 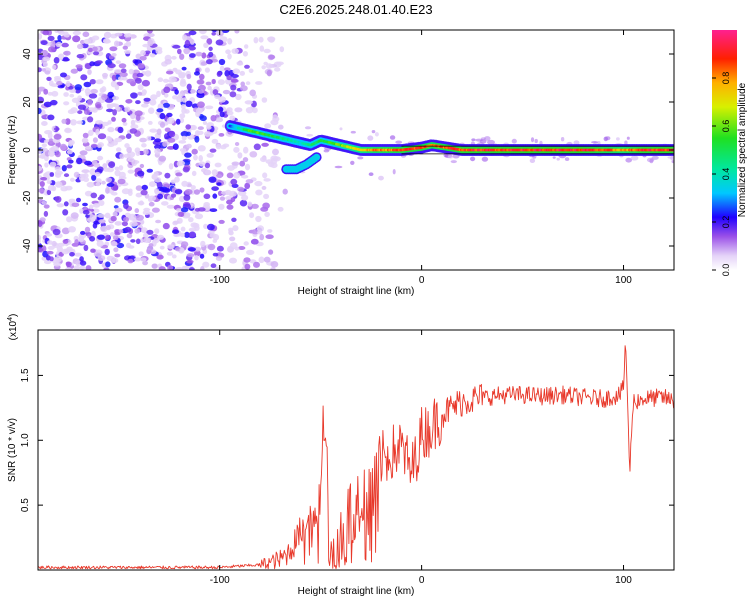 I want to click on colorbar-tick-label: 0.8, so click(x=726, y=78).